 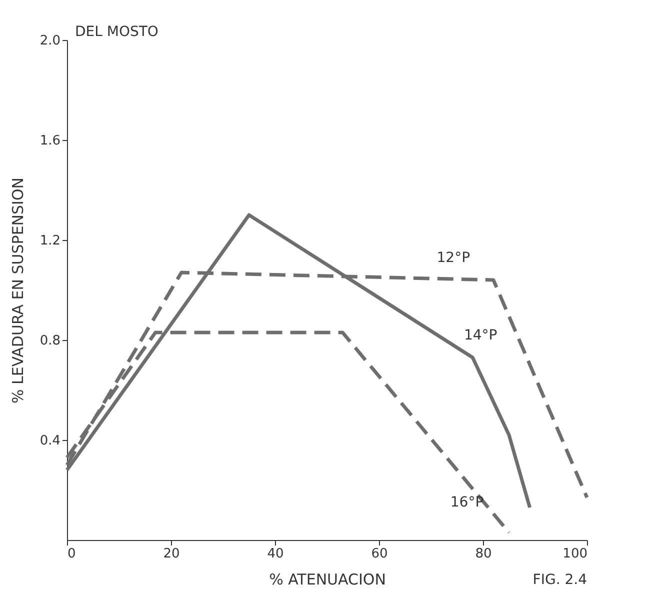 I want to click on x-tick-label: 60, so click(x=379, y=554).